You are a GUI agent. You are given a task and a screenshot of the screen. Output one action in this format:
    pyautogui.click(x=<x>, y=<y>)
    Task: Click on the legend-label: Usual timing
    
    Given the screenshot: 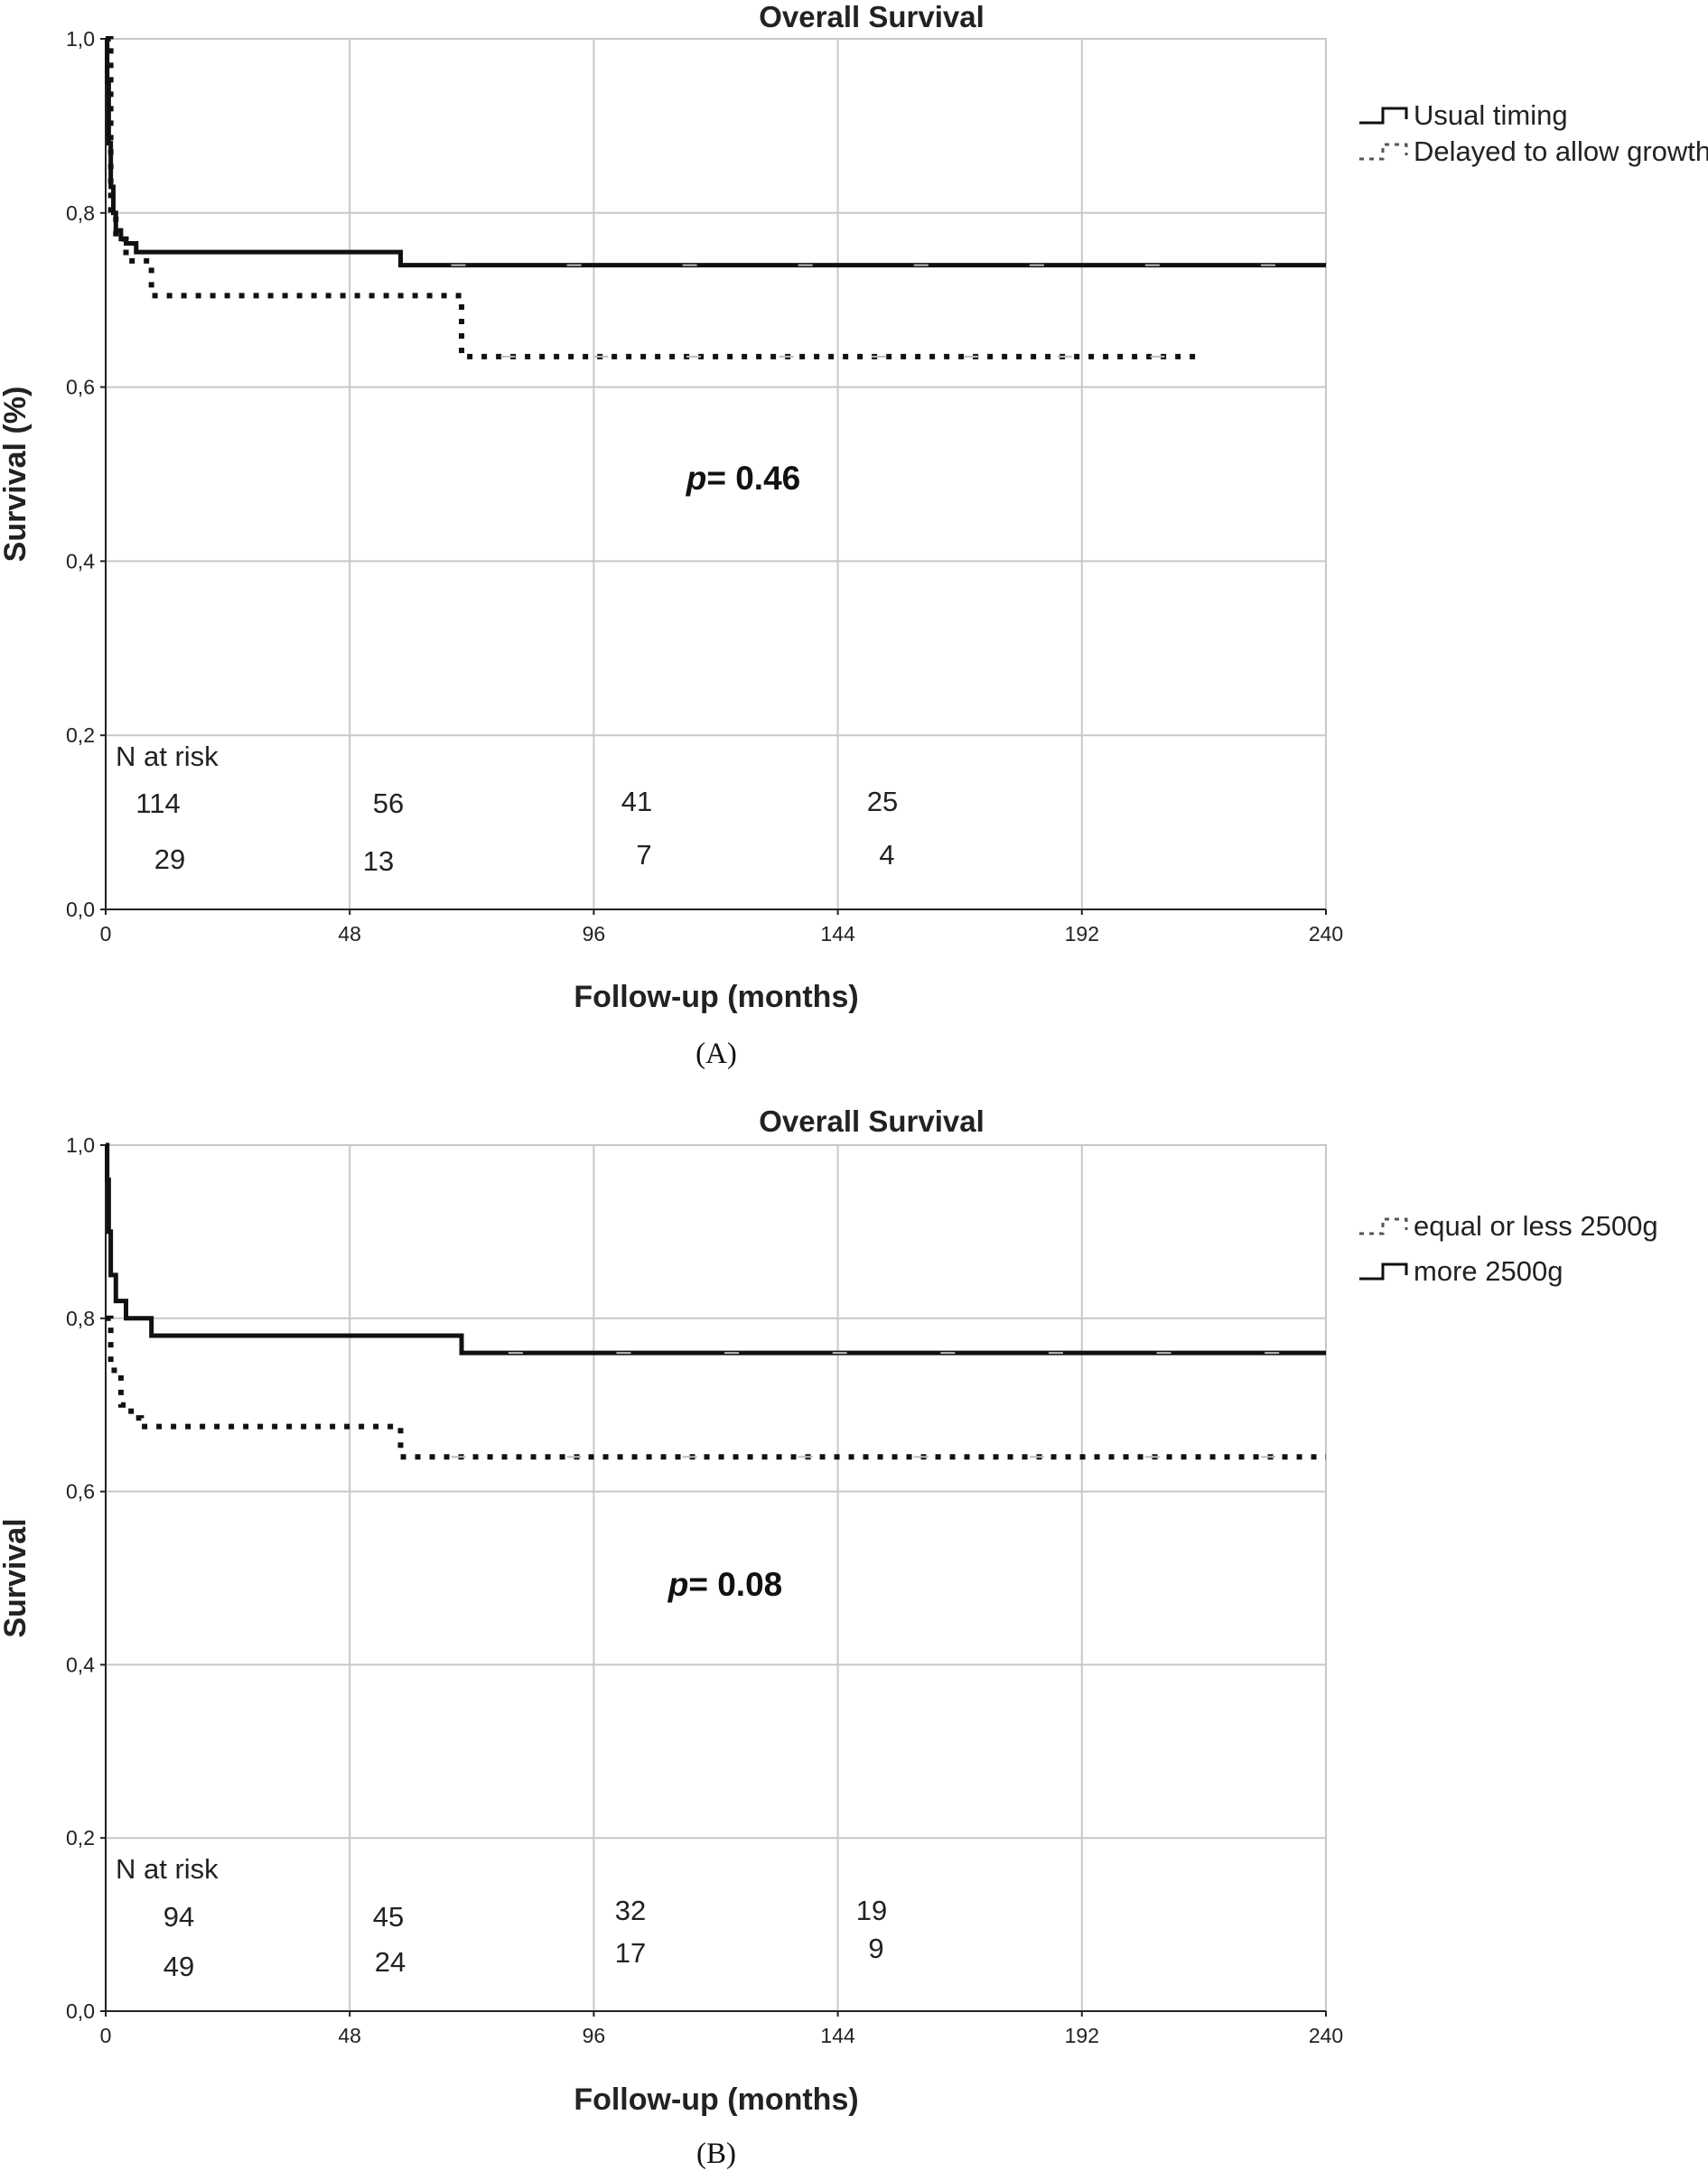 What is the action you would take?
    pyautogui.click(x=1491, y=115)
    